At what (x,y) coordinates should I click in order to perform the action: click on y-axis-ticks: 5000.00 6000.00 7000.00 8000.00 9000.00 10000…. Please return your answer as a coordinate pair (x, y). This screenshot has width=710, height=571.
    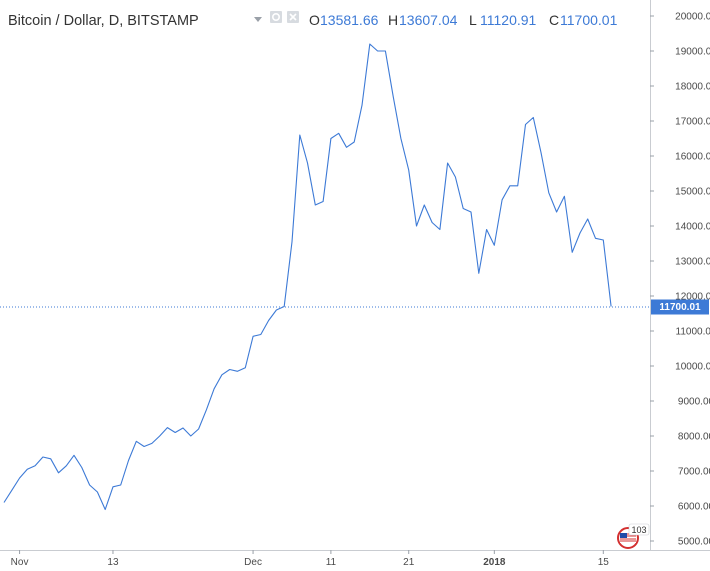
    Looking at the image, I should click on (680, 280).